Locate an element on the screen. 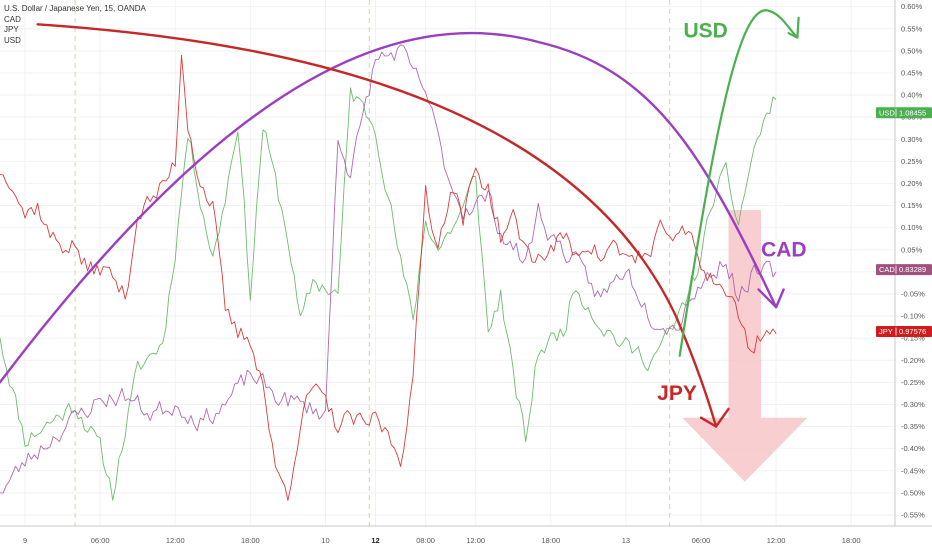  price-tag-name: USD is located at coordinates (887, 112).